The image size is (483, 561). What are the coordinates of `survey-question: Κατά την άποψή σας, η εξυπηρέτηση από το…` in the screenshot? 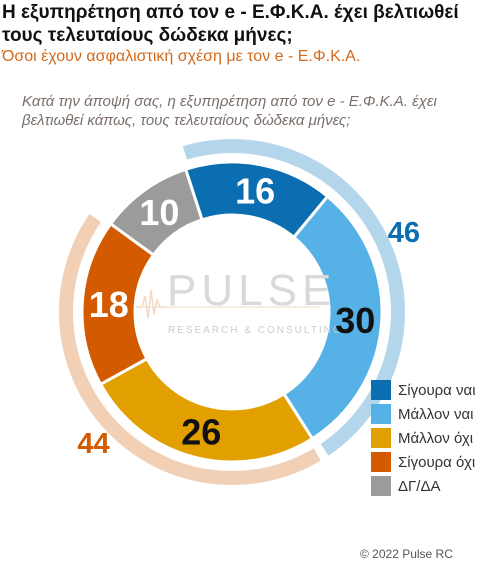 It's located at (229, 111).